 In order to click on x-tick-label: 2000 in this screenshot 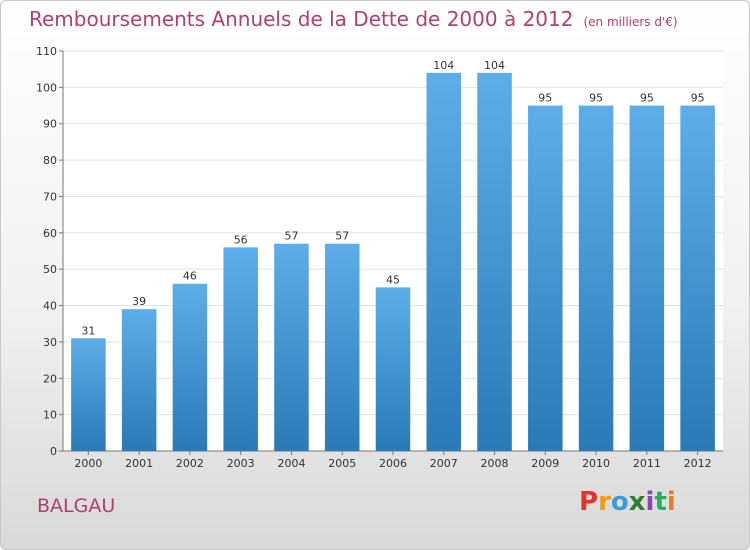, I will do `click(88, 463)`.